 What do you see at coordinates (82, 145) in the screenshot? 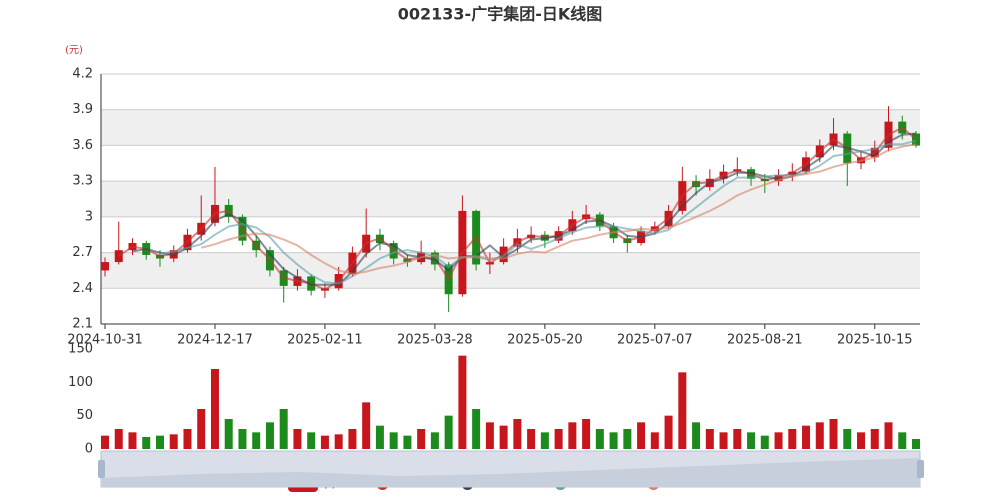
I see `y-tick-label: 3.6` at bounding box center [82, 145].